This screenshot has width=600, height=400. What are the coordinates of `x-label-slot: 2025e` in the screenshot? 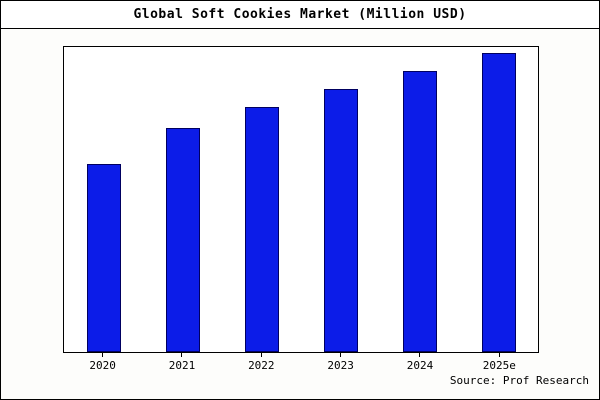 It's located at (499, 362).